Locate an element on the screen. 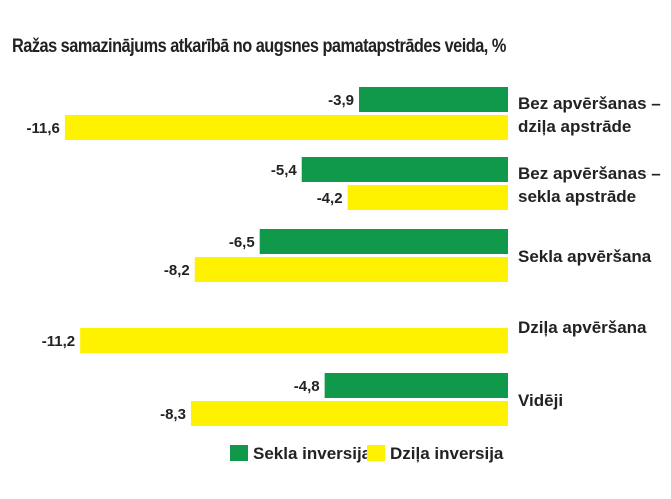  legend-label: Dziļa inversija is located at coordinates (447, 453).